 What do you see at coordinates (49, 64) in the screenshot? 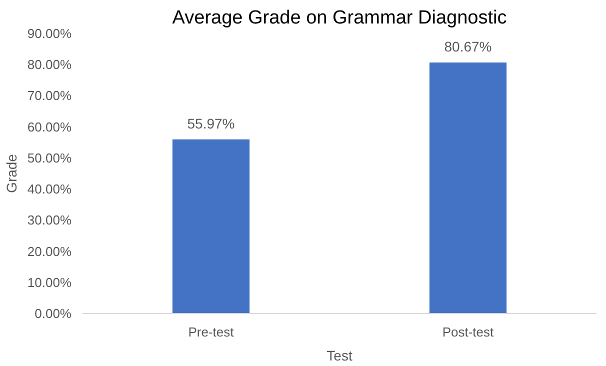
I see `y-tick-label: 80.00%` at bounding box center [49, 64].